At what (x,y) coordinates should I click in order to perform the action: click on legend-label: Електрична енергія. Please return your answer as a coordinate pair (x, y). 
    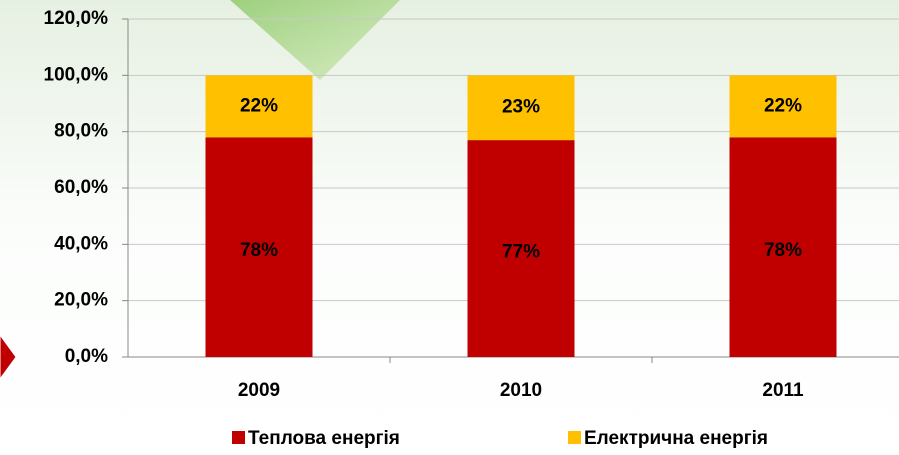
    Looking at the image, I should click on (676, 438).